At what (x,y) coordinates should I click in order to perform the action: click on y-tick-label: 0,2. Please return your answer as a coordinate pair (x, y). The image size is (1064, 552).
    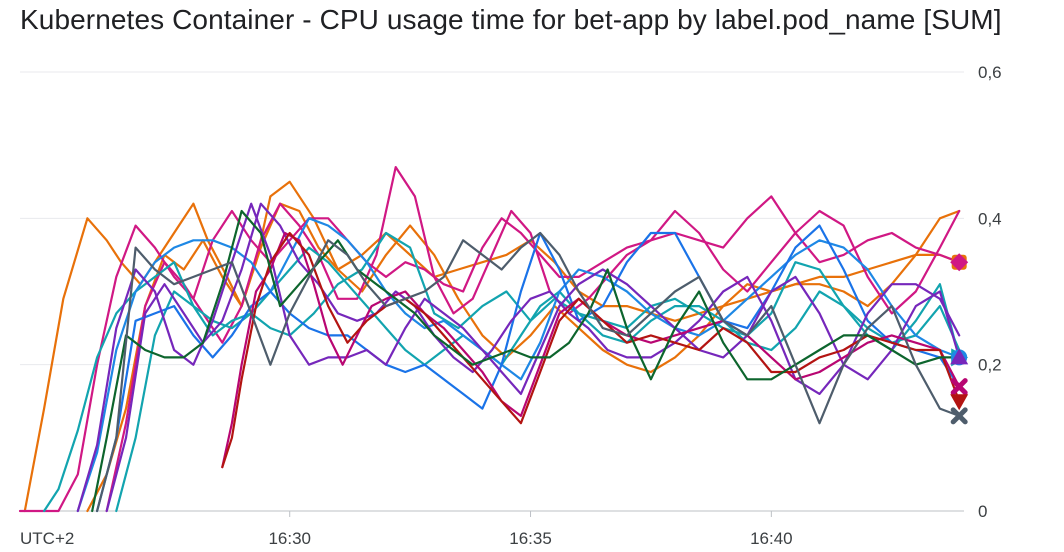
    Looking at the image, I should click on (990, 365).